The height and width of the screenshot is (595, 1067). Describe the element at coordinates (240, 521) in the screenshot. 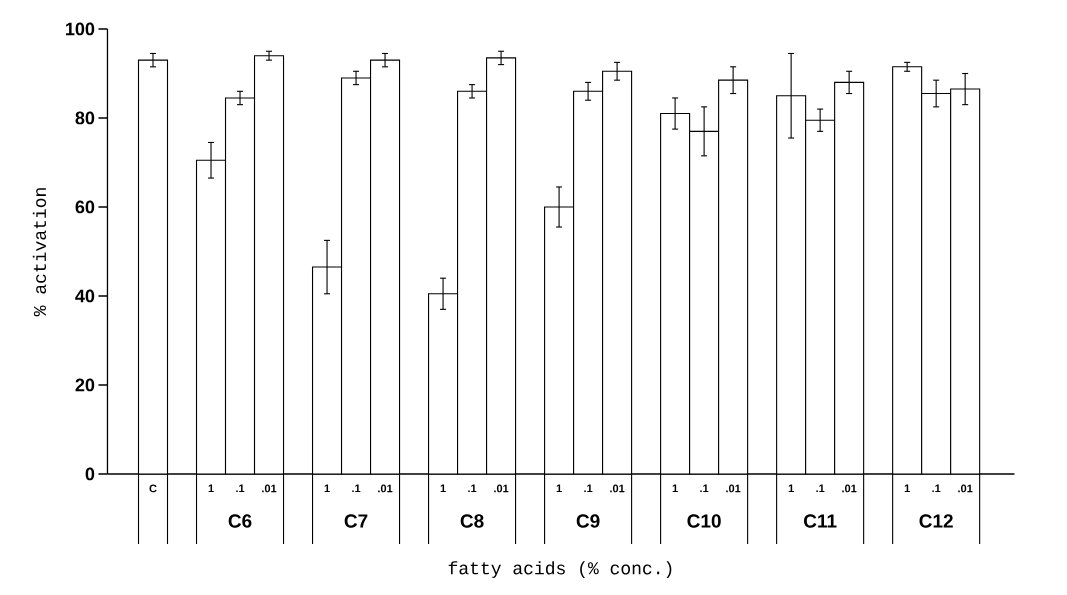

I see `annotation: C6` at that location.